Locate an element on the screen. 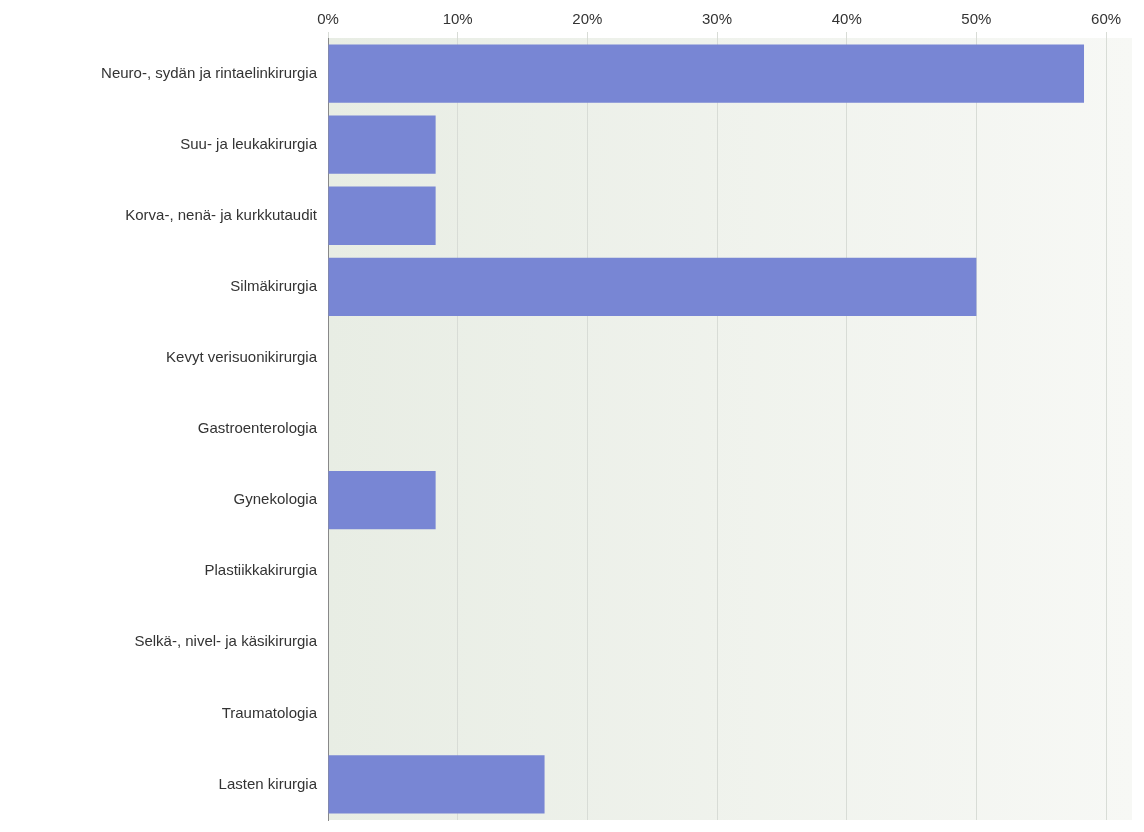 The width and height of the screenshot is (1144, 832). y-tick-label: Lasten kirurgia is located at coordinates (268, 783).